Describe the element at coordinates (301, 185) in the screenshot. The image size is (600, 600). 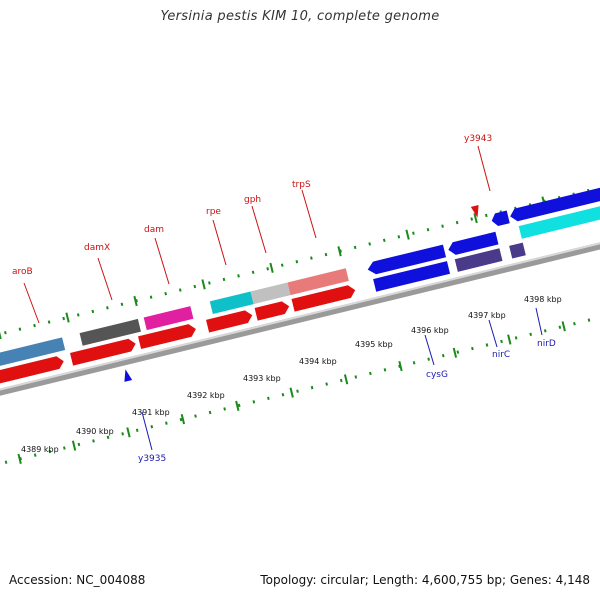
I see `label-trpS: trpS` at that location.